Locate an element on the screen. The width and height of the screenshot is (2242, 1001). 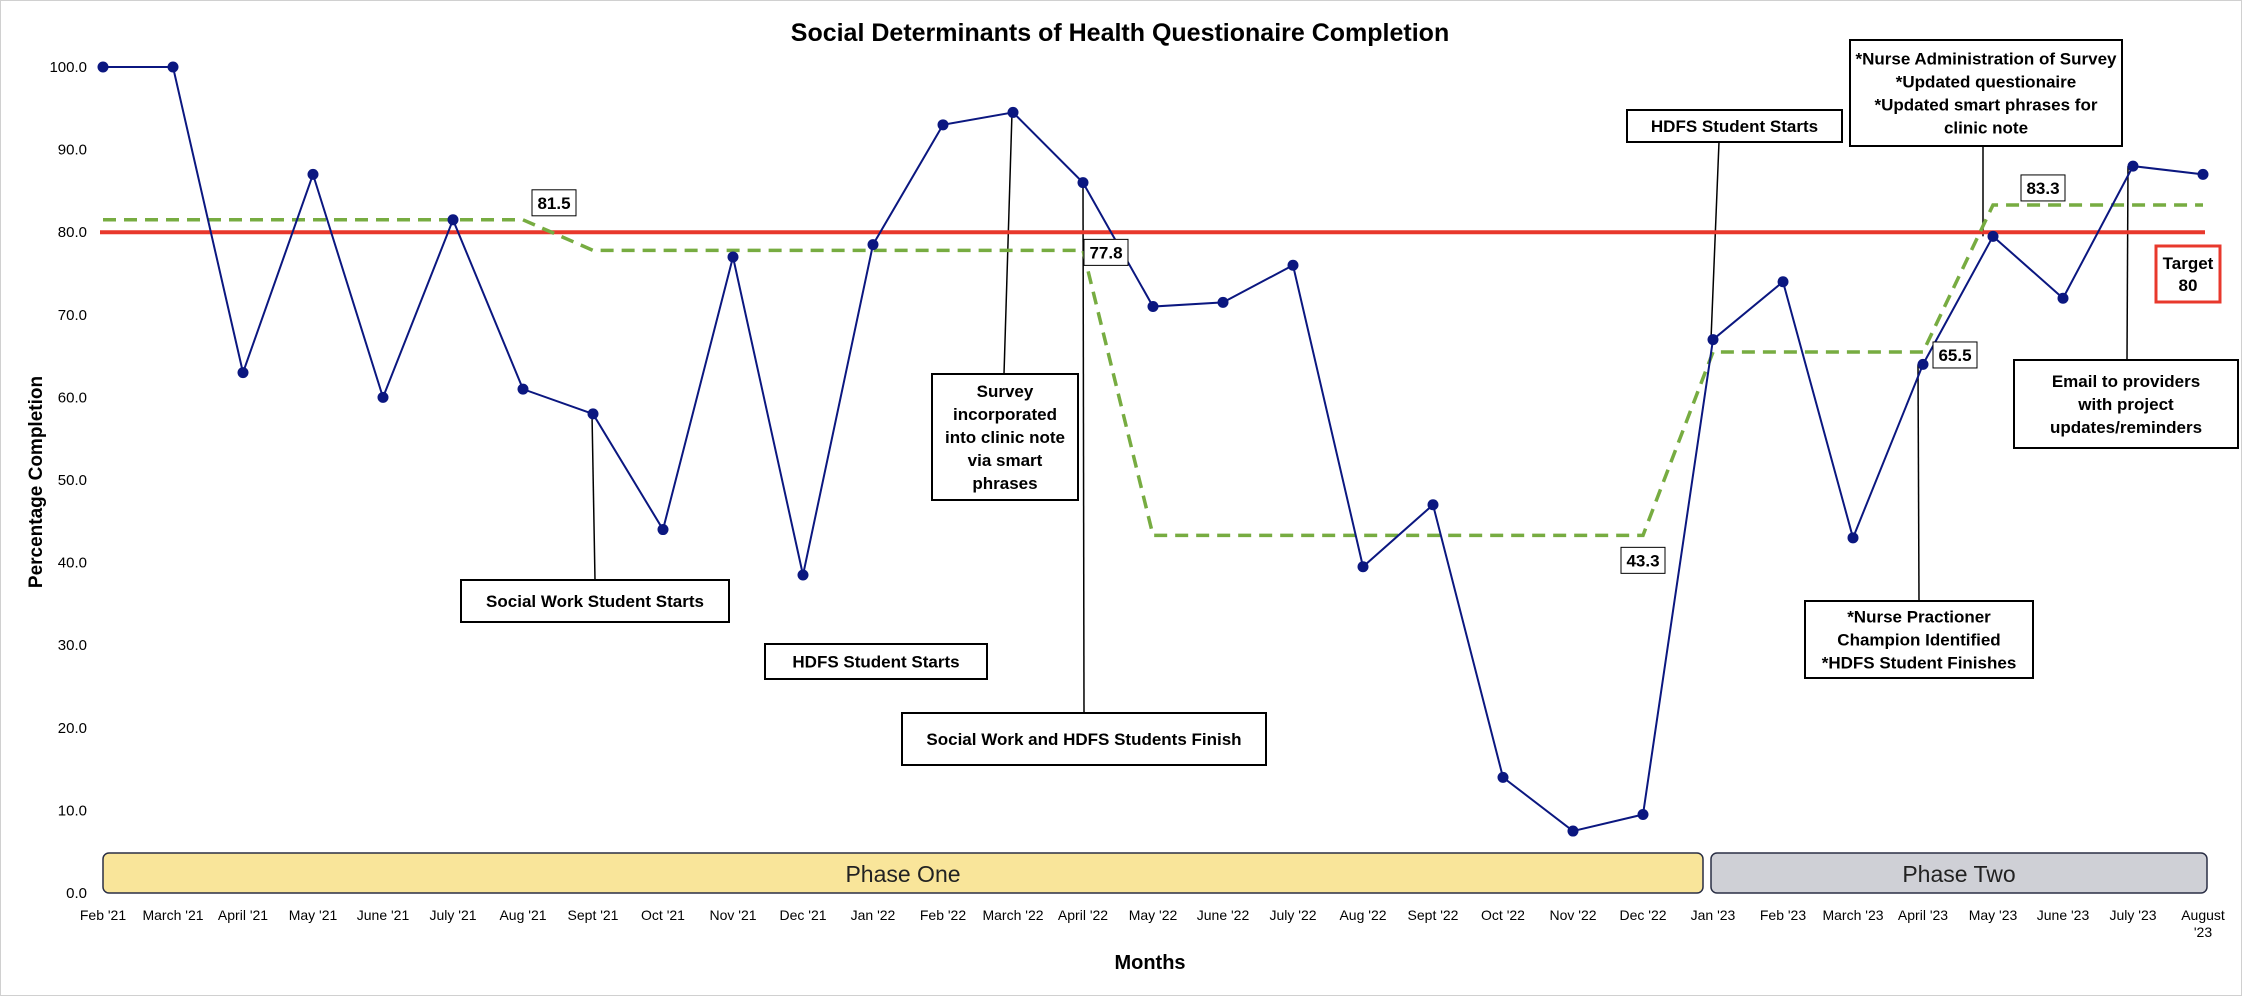
y-tick-label: 90.0 is located at coordinates (72, 150).